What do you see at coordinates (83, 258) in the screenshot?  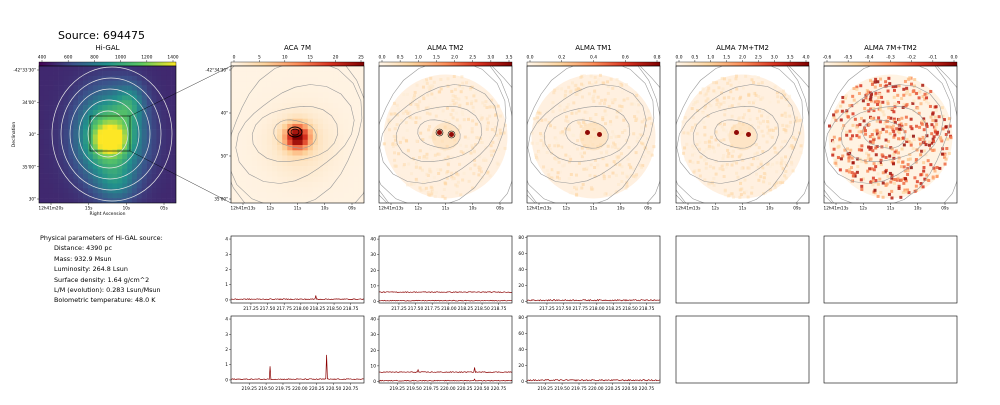 I see `phys-mass: Mass: 932.9 Msun` at bounding box center [83, 258].